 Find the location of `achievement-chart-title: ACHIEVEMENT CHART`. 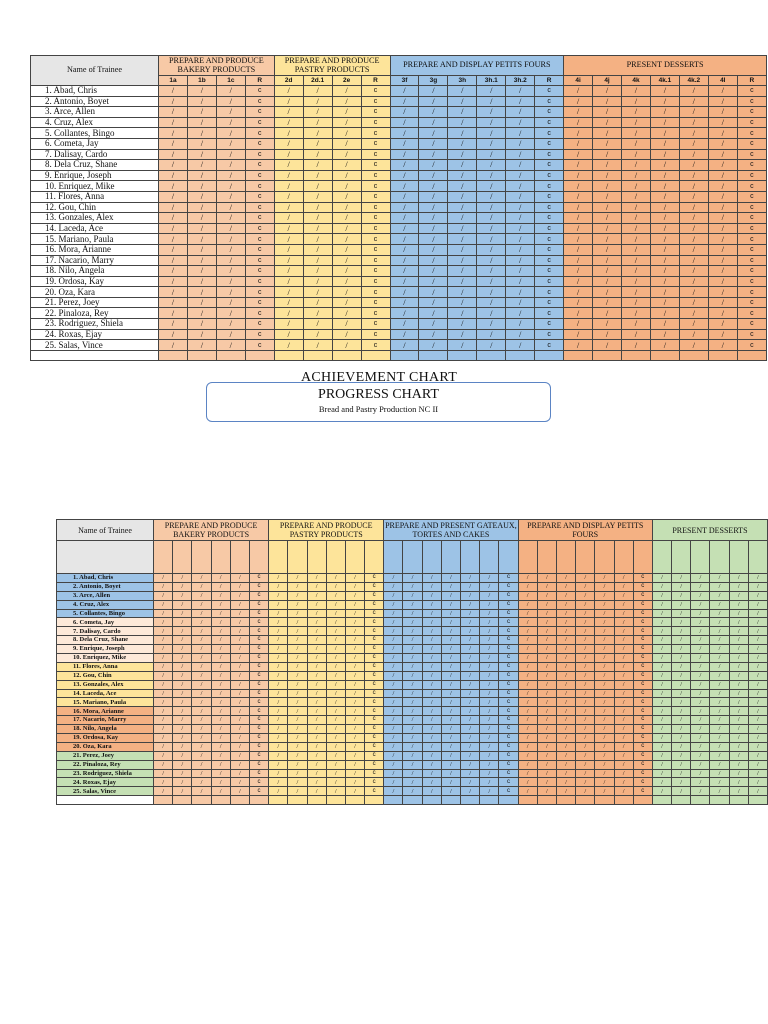

achievement-chart-title: ACHIEVEMENT CHART is located at coordinates (379, 377).